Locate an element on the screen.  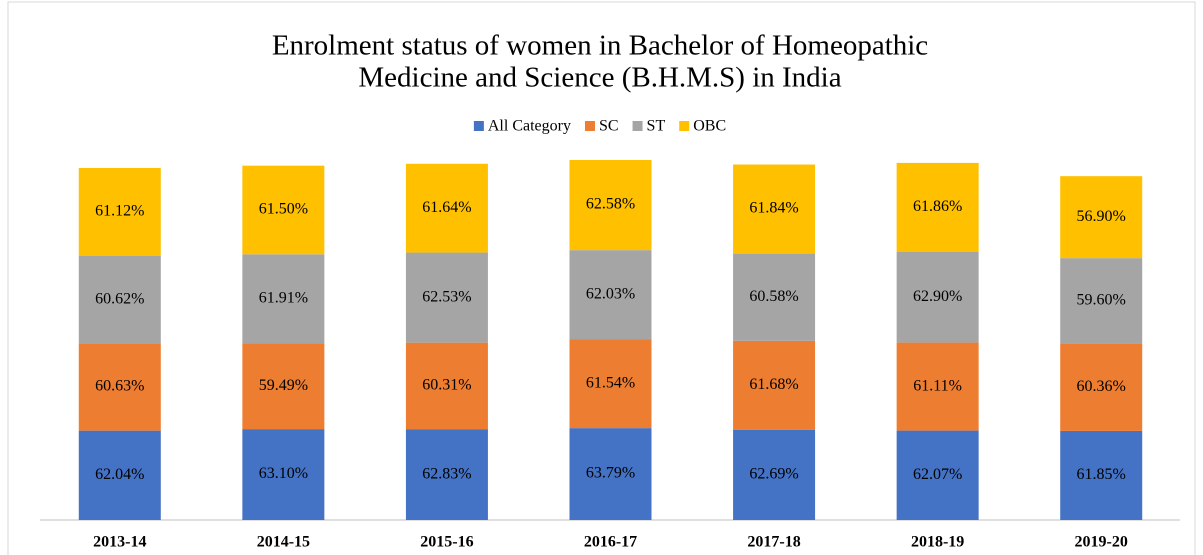
data-label: 59.49% is located at coordinates (283, 385).